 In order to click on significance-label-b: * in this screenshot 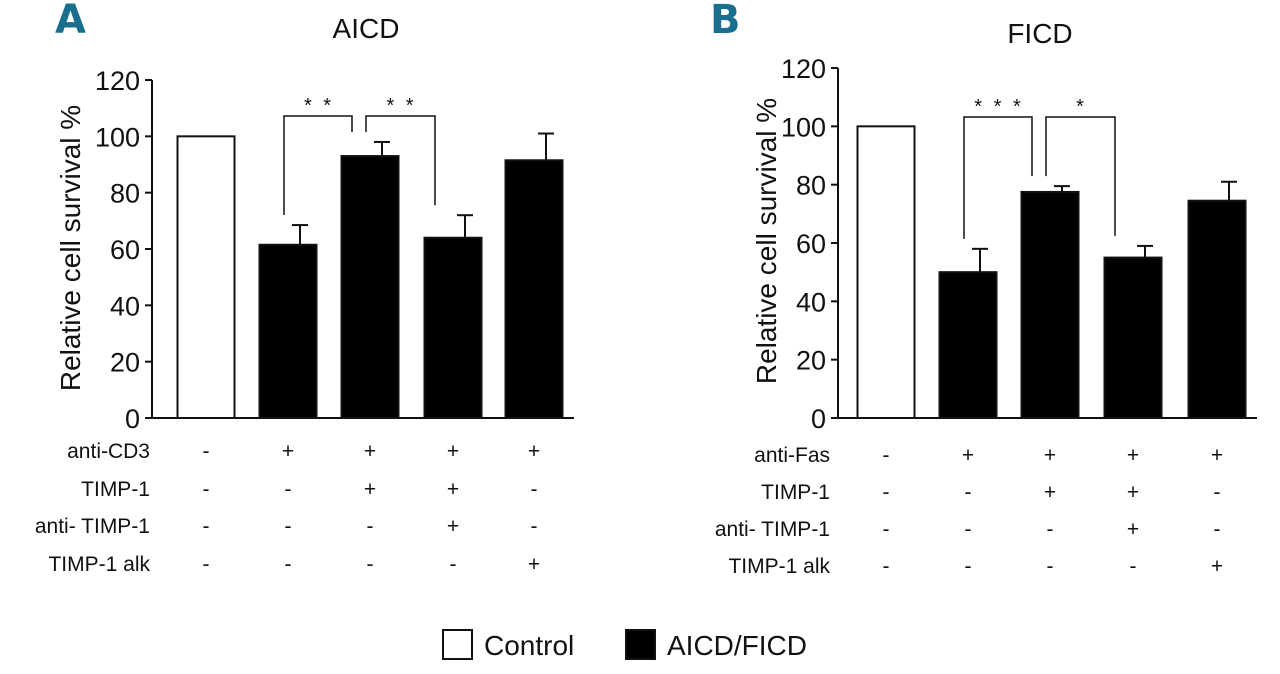, I will do `click(1081, 107)`.